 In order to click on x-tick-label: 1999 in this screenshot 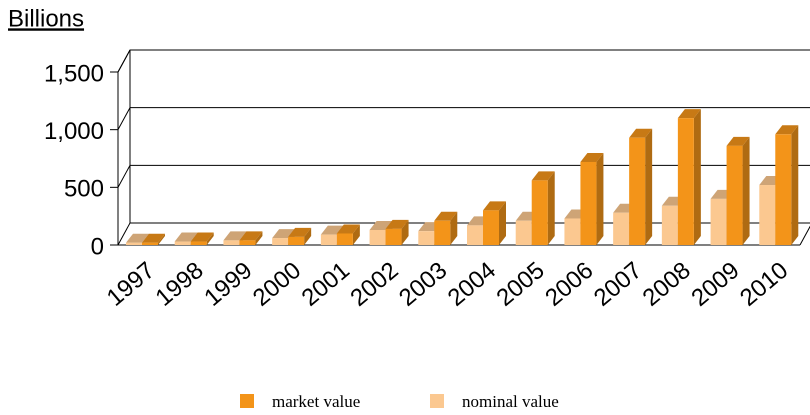, I will do `click(228, 284)`.